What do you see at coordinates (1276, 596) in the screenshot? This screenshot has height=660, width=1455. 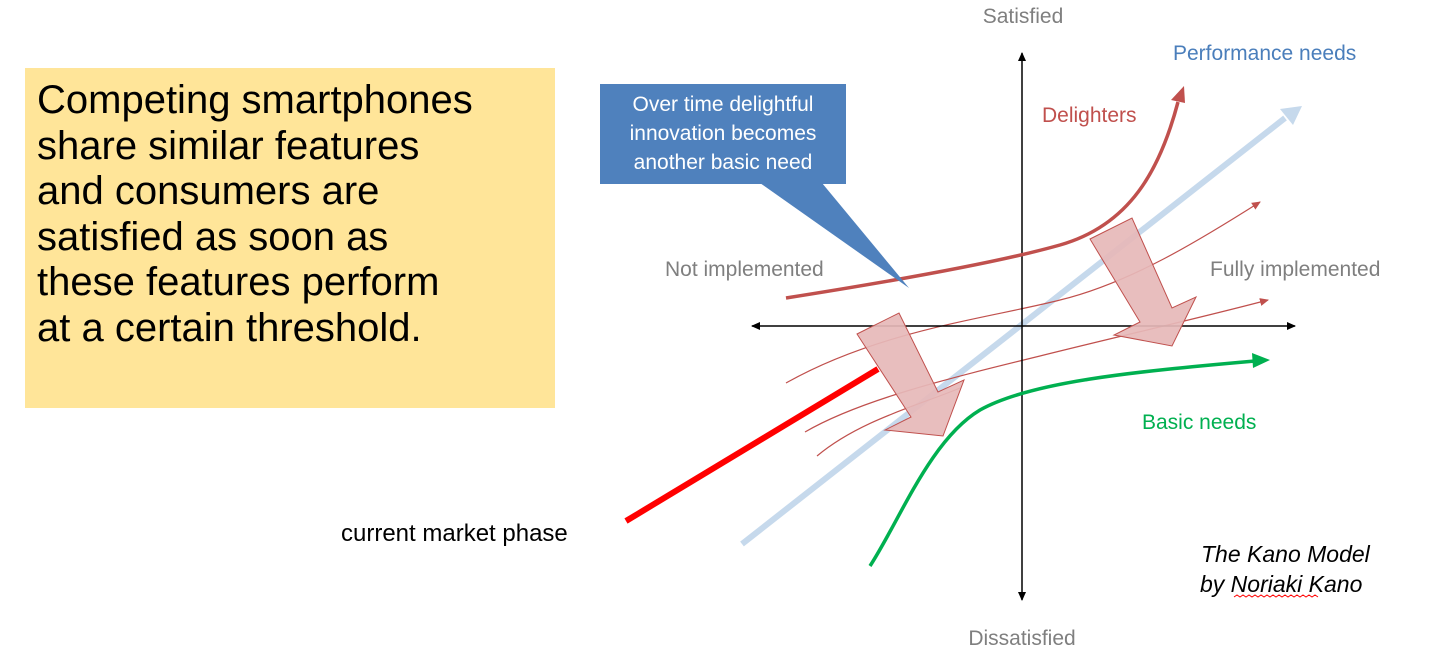 I see `spellcheck-underline` at bounding box center [1276, 596].